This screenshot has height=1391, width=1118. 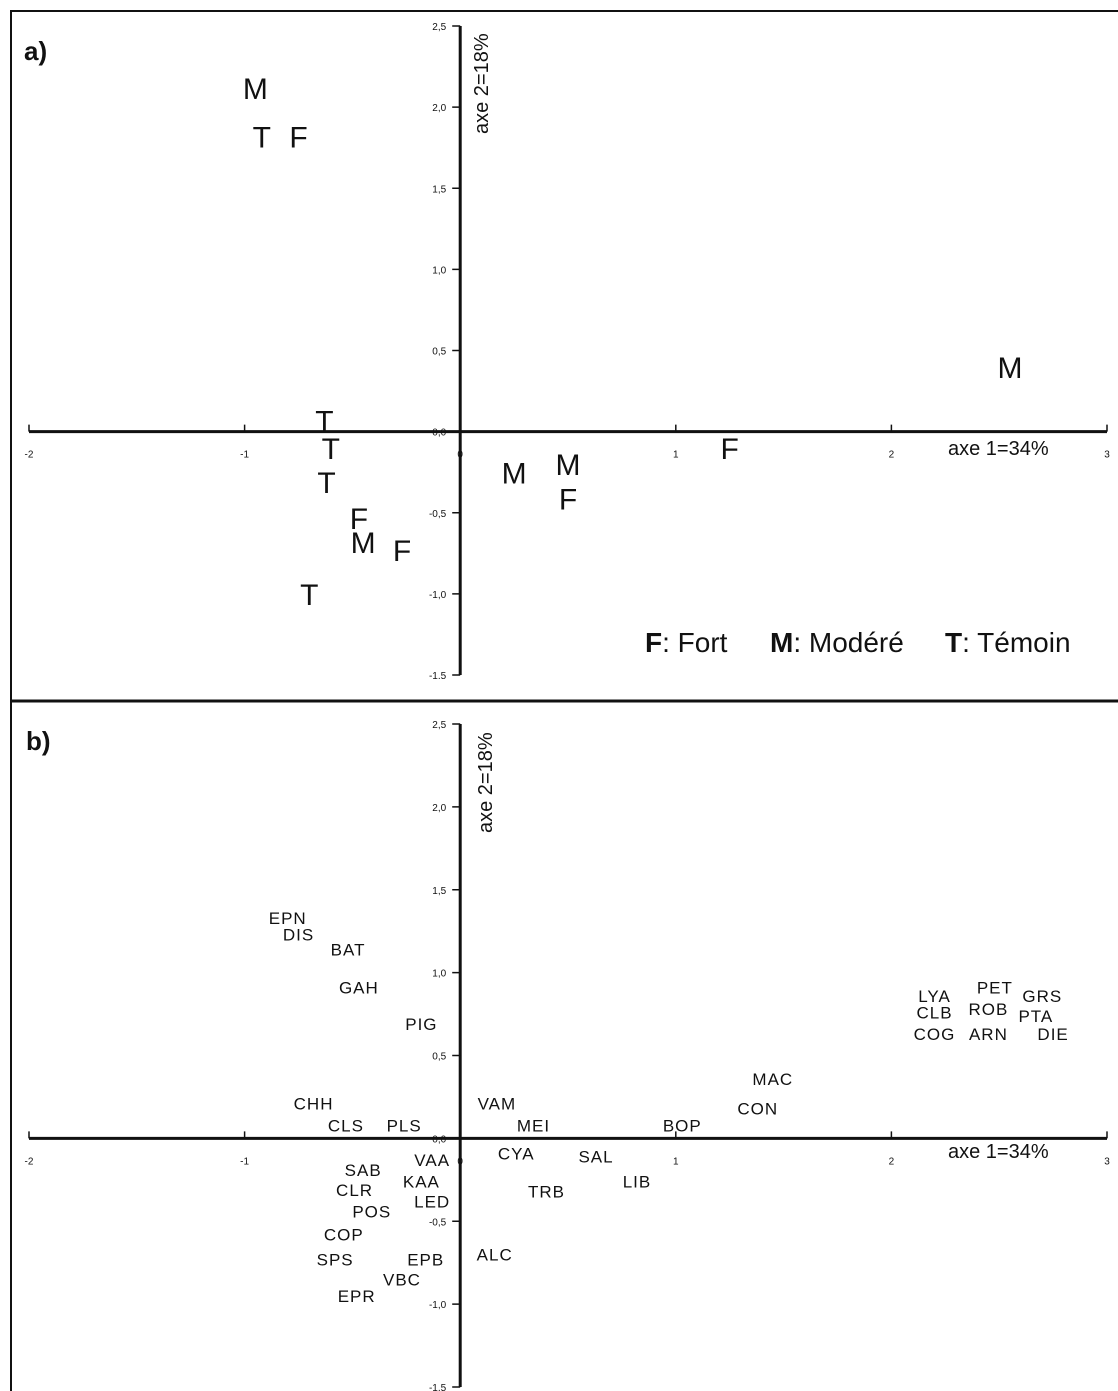 What do you see at coordinates (335, 1260) in the screenshot?
I see `species-point-sps: SPS` at bounding box center [335, 1260].